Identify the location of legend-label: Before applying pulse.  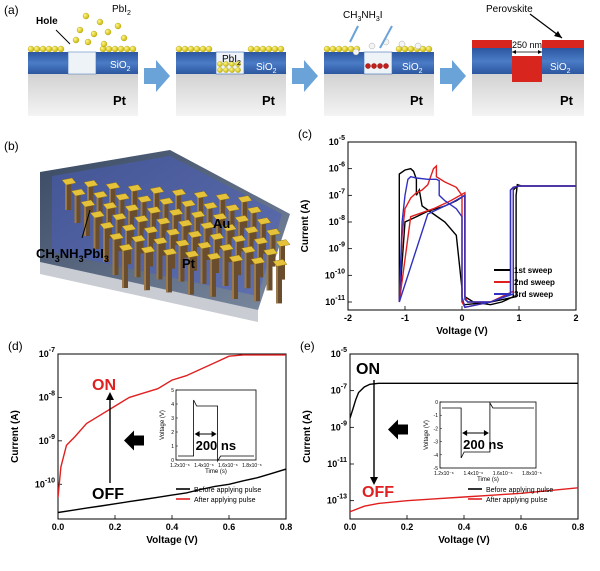
(227, 490).